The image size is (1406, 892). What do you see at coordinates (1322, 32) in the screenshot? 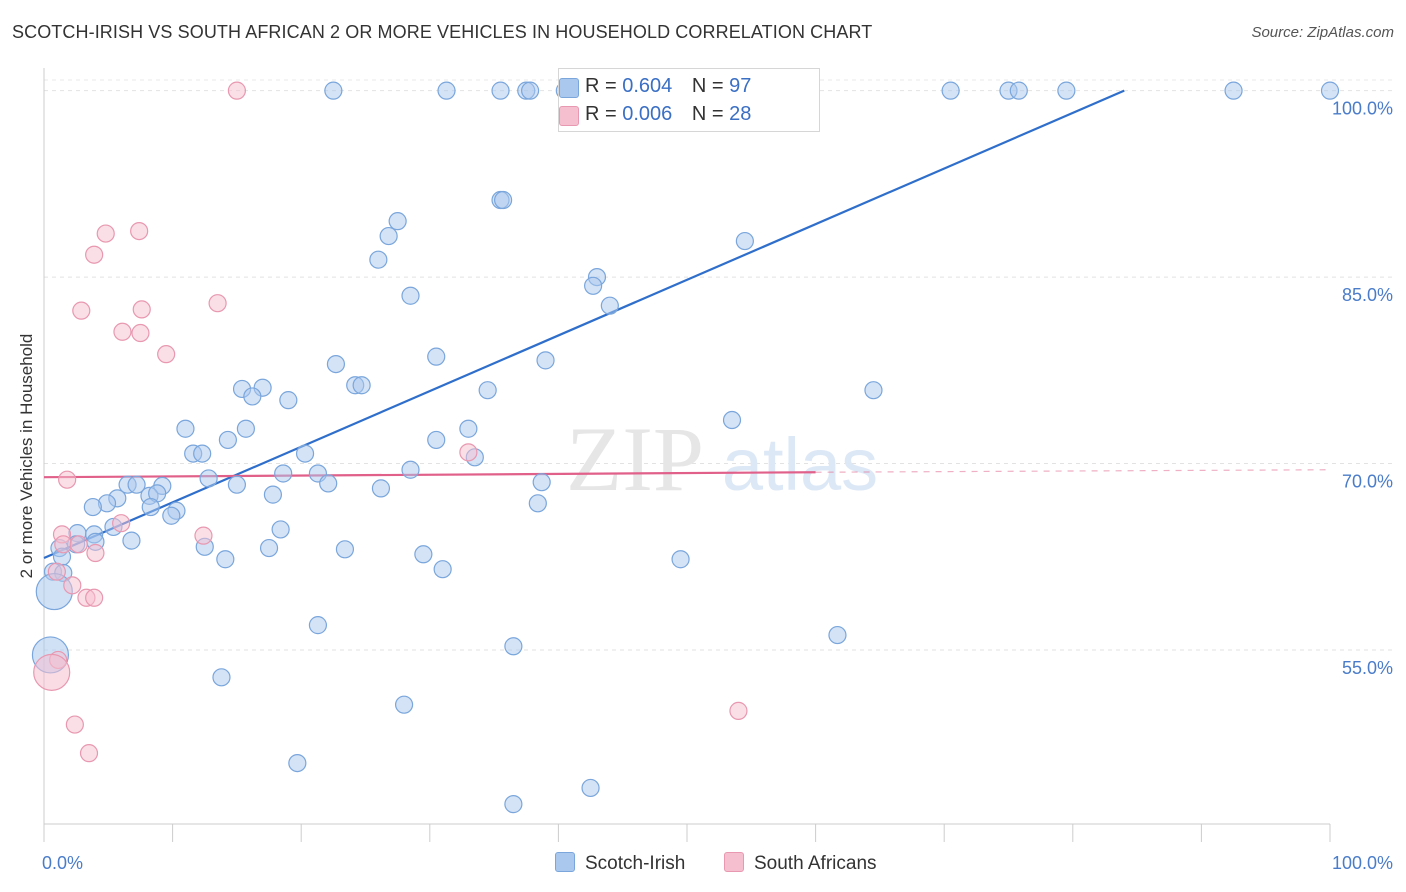
I see `source-label: Source: ZipAtlas.com` at bounding box center [1322, 32].